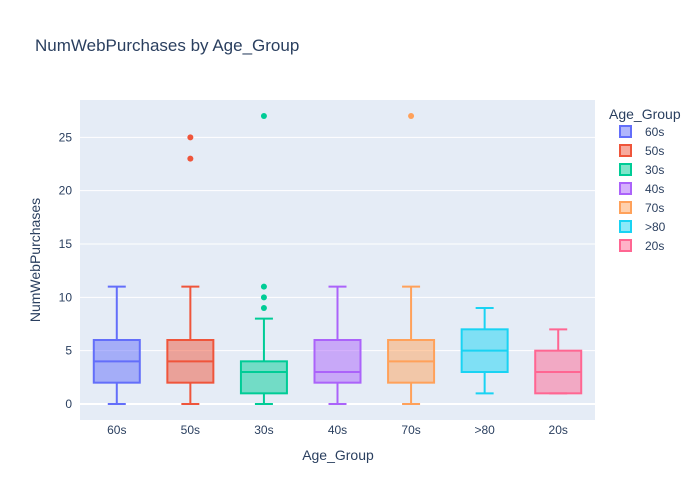 The image size is (700, 500). I want to click on legend-label: 60s, so click(654, 132).